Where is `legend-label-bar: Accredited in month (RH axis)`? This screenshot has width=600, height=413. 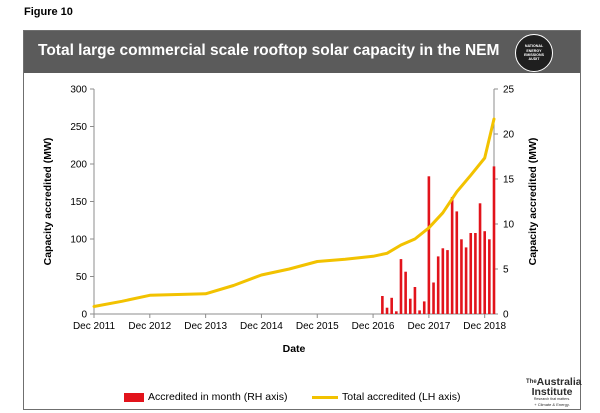
legend-label-bar: Accredited in month (RH axis) is located at coordinates (218, 397).